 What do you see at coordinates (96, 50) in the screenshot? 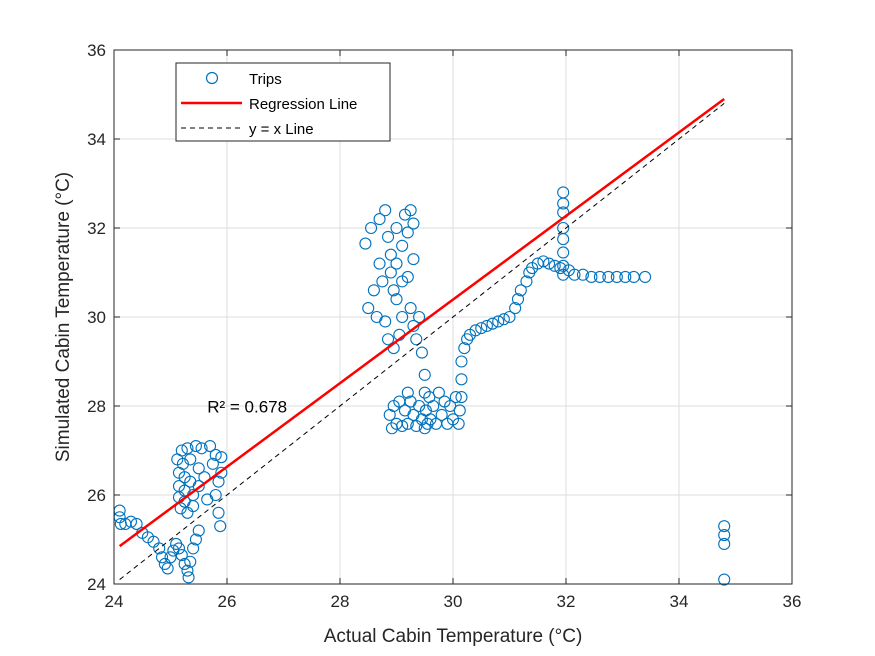
I see `y-tick-label: 36` at bounding box center [96, 50].